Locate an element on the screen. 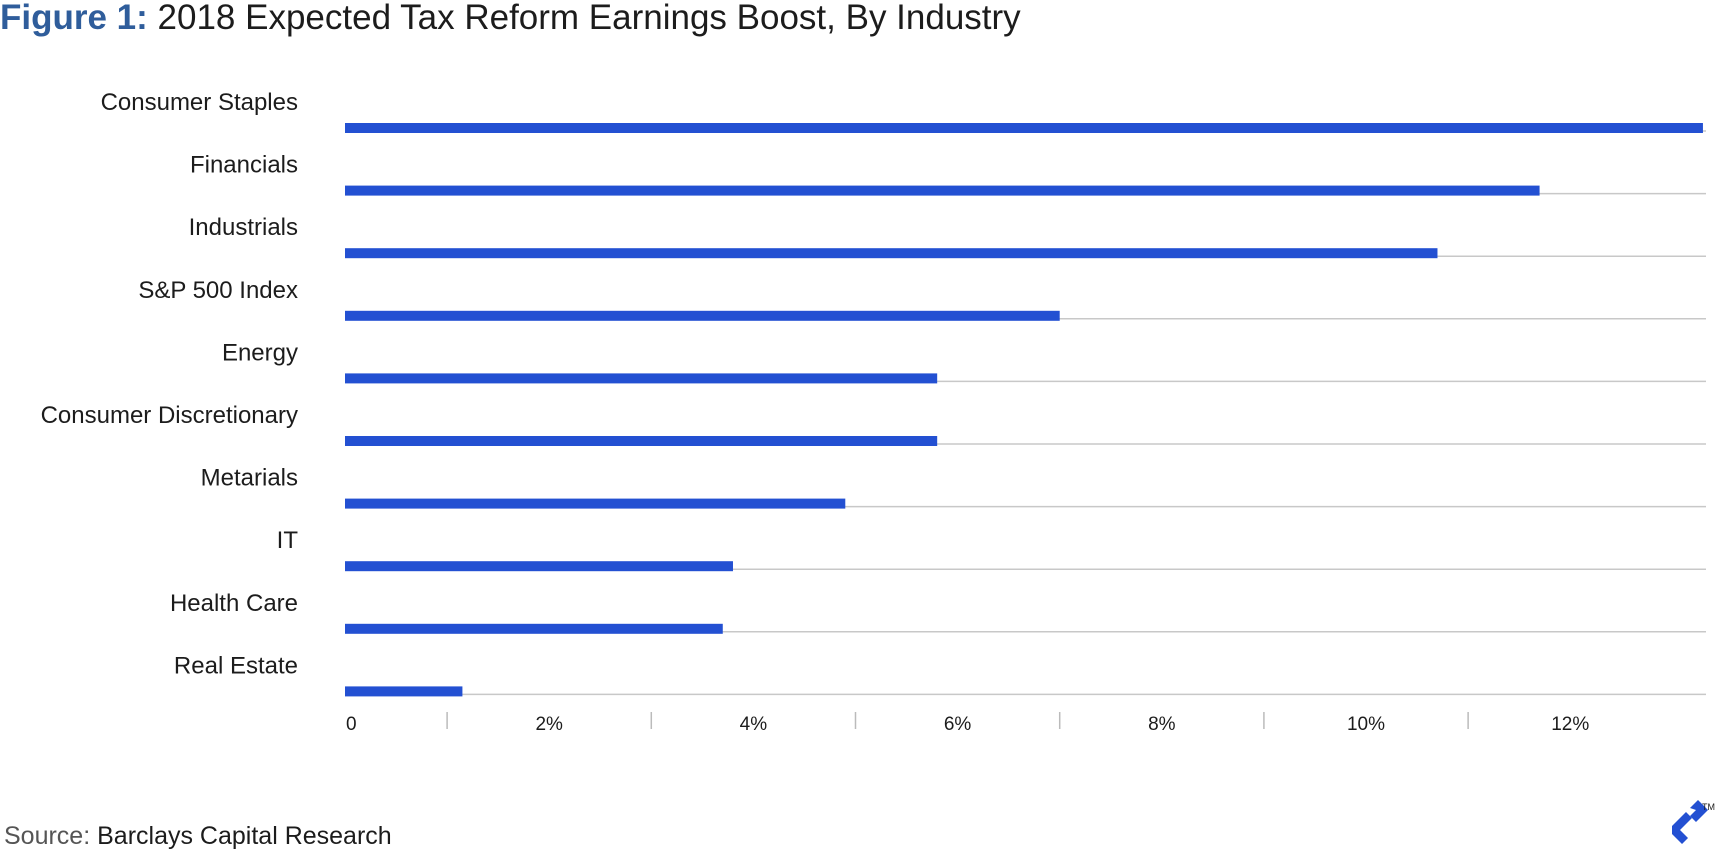  category-label: Financials is located at coordinates (244, 165).